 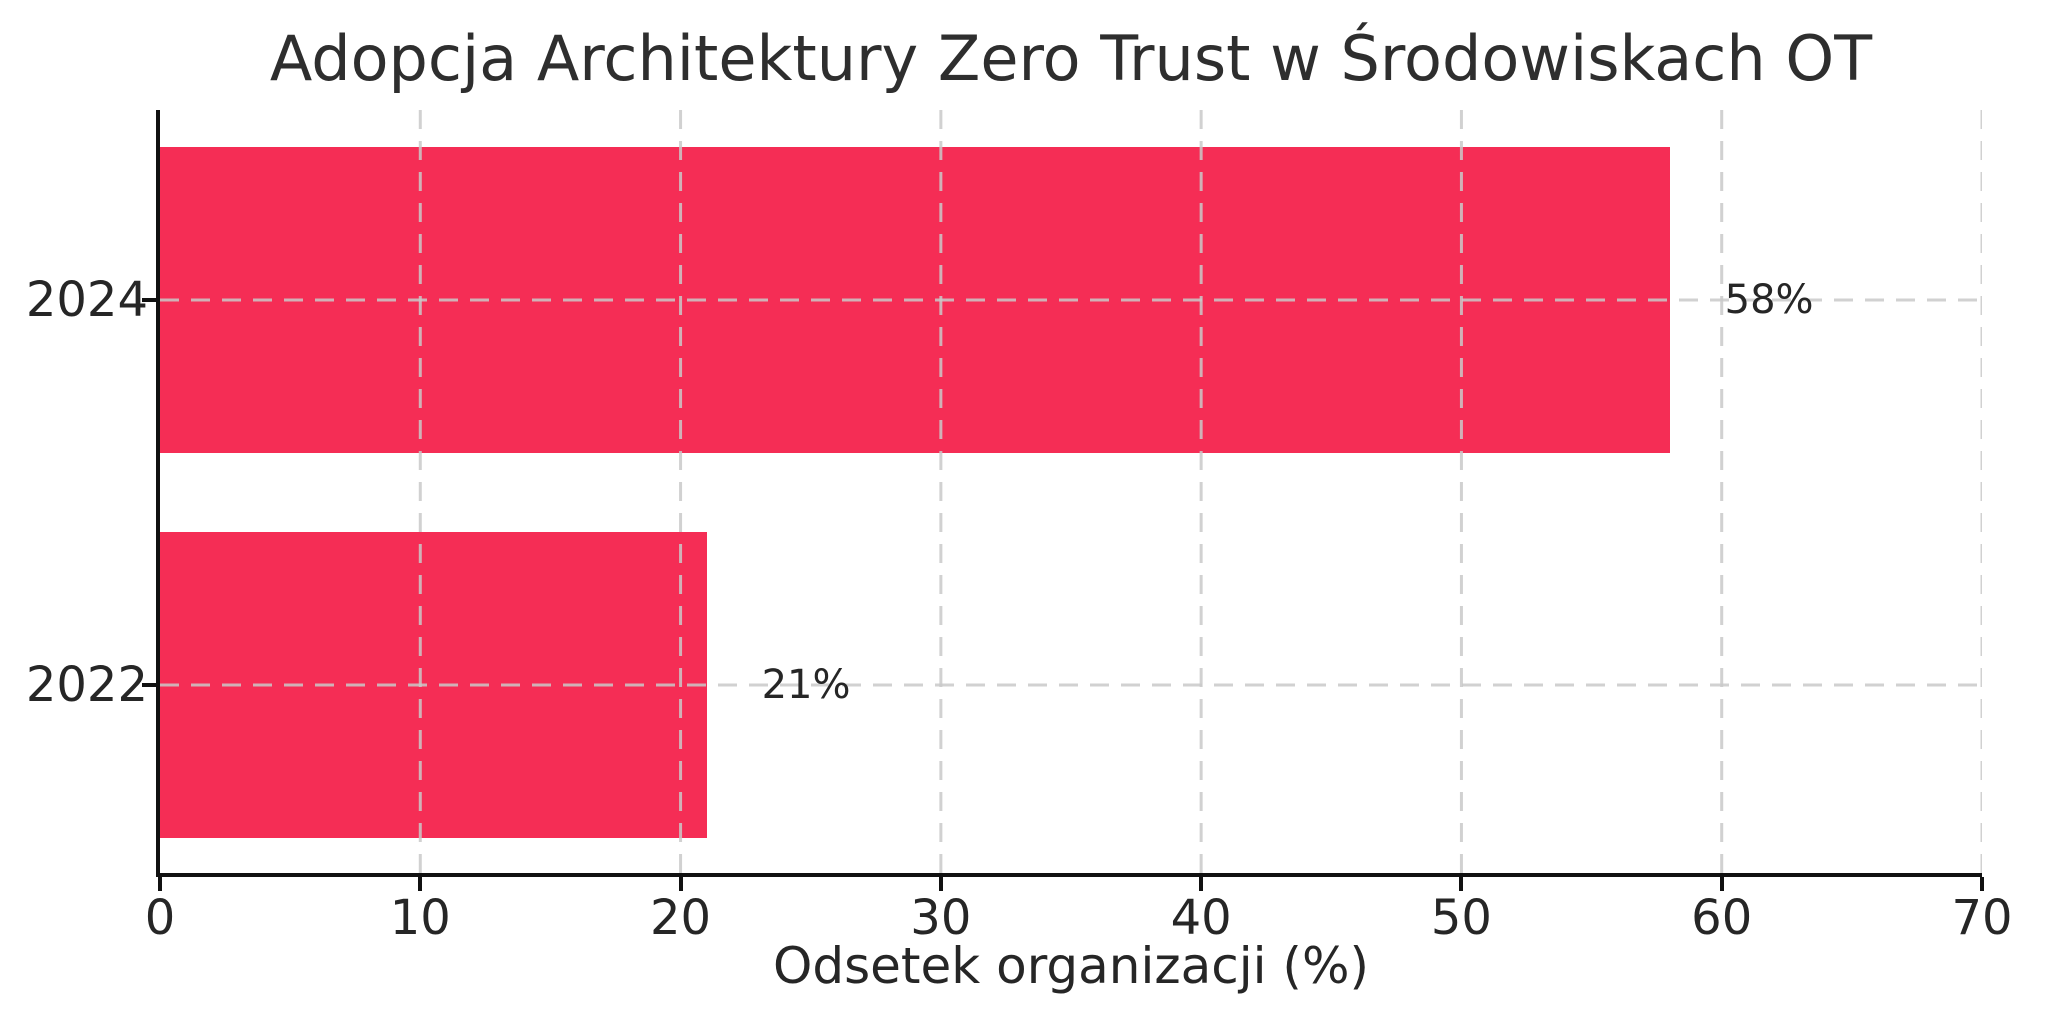 I want to click on x-tick-label: 50, so click(x=1461, y=918).